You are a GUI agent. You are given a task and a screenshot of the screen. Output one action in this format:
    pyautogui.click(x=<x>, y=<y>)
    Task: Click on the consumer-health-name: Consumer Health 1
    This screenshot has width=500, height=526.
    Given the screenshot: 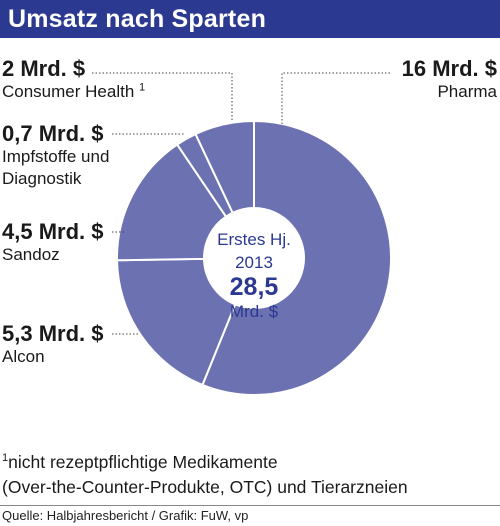 What is the action you would take?
    pyautogui.click(x=74, y=91)
    